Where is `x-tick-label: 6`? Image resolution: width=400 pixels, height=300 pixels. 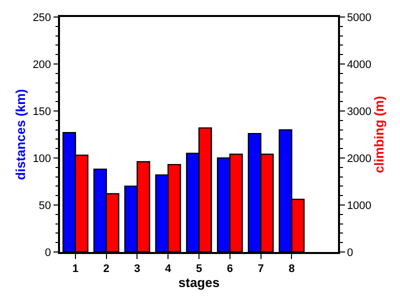
x-tick-label: 6 is located at coordinates (229, 268).